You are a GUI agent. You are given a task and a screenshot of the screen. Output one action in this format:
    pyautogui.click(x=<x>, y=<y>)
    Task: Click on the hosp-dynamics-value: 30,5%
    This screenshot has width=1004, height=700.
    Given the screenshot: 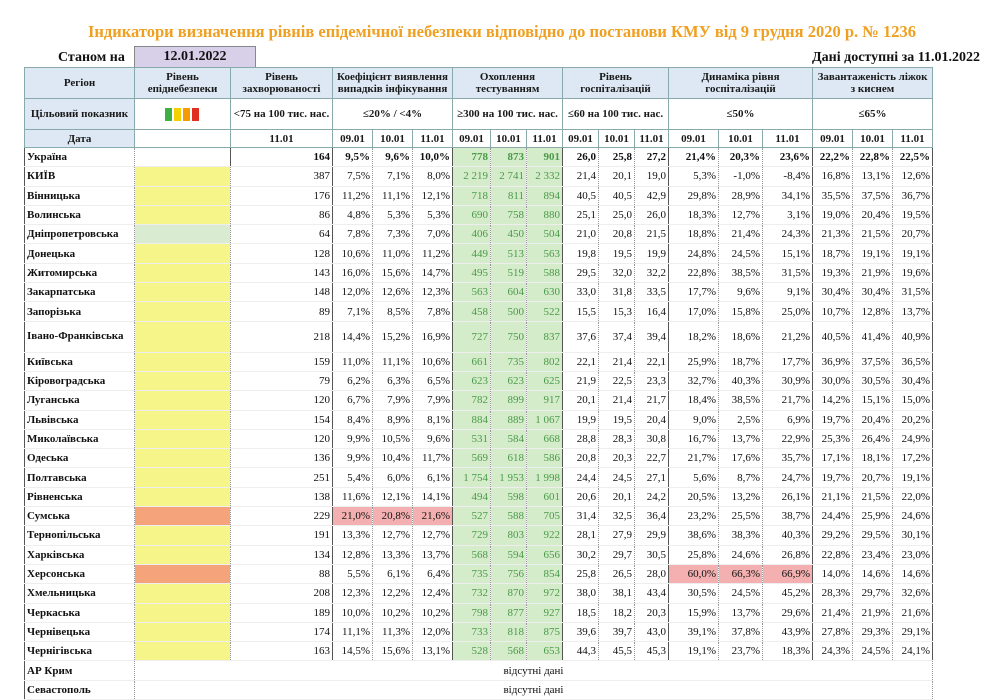 What is the action you would take?
    pyautogui.click(x=693, y=593)
    